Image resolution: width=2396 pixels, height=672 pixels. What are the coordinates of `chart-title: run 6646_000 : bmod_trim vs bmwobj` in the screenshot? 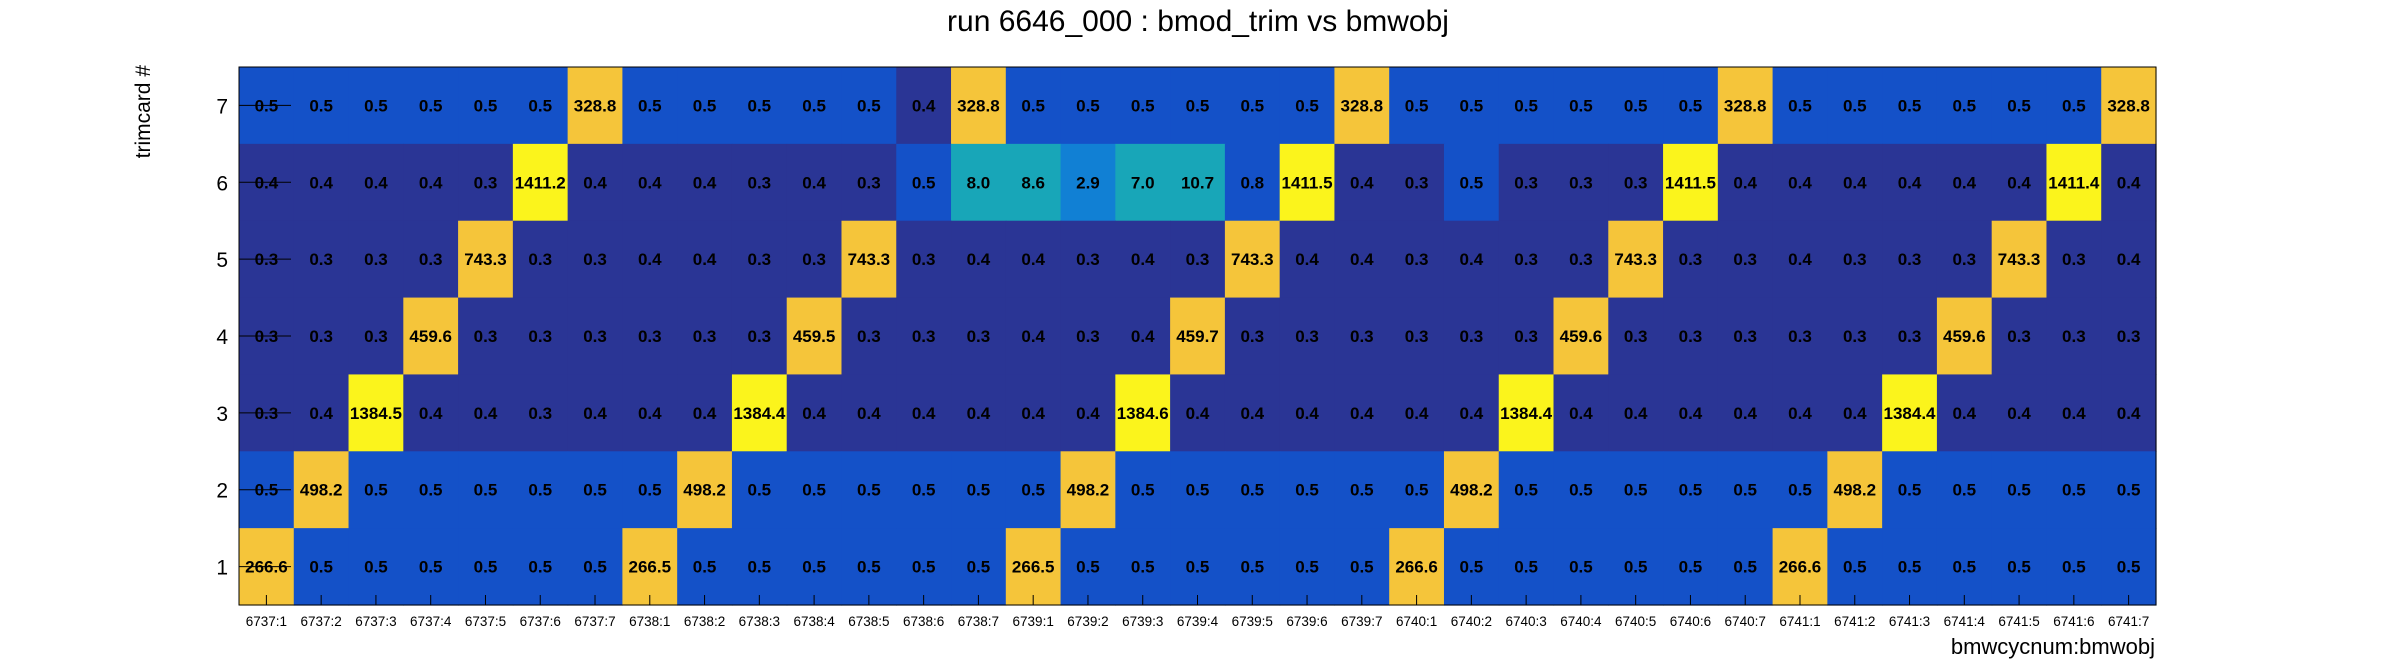 It's located at (1198, 21).